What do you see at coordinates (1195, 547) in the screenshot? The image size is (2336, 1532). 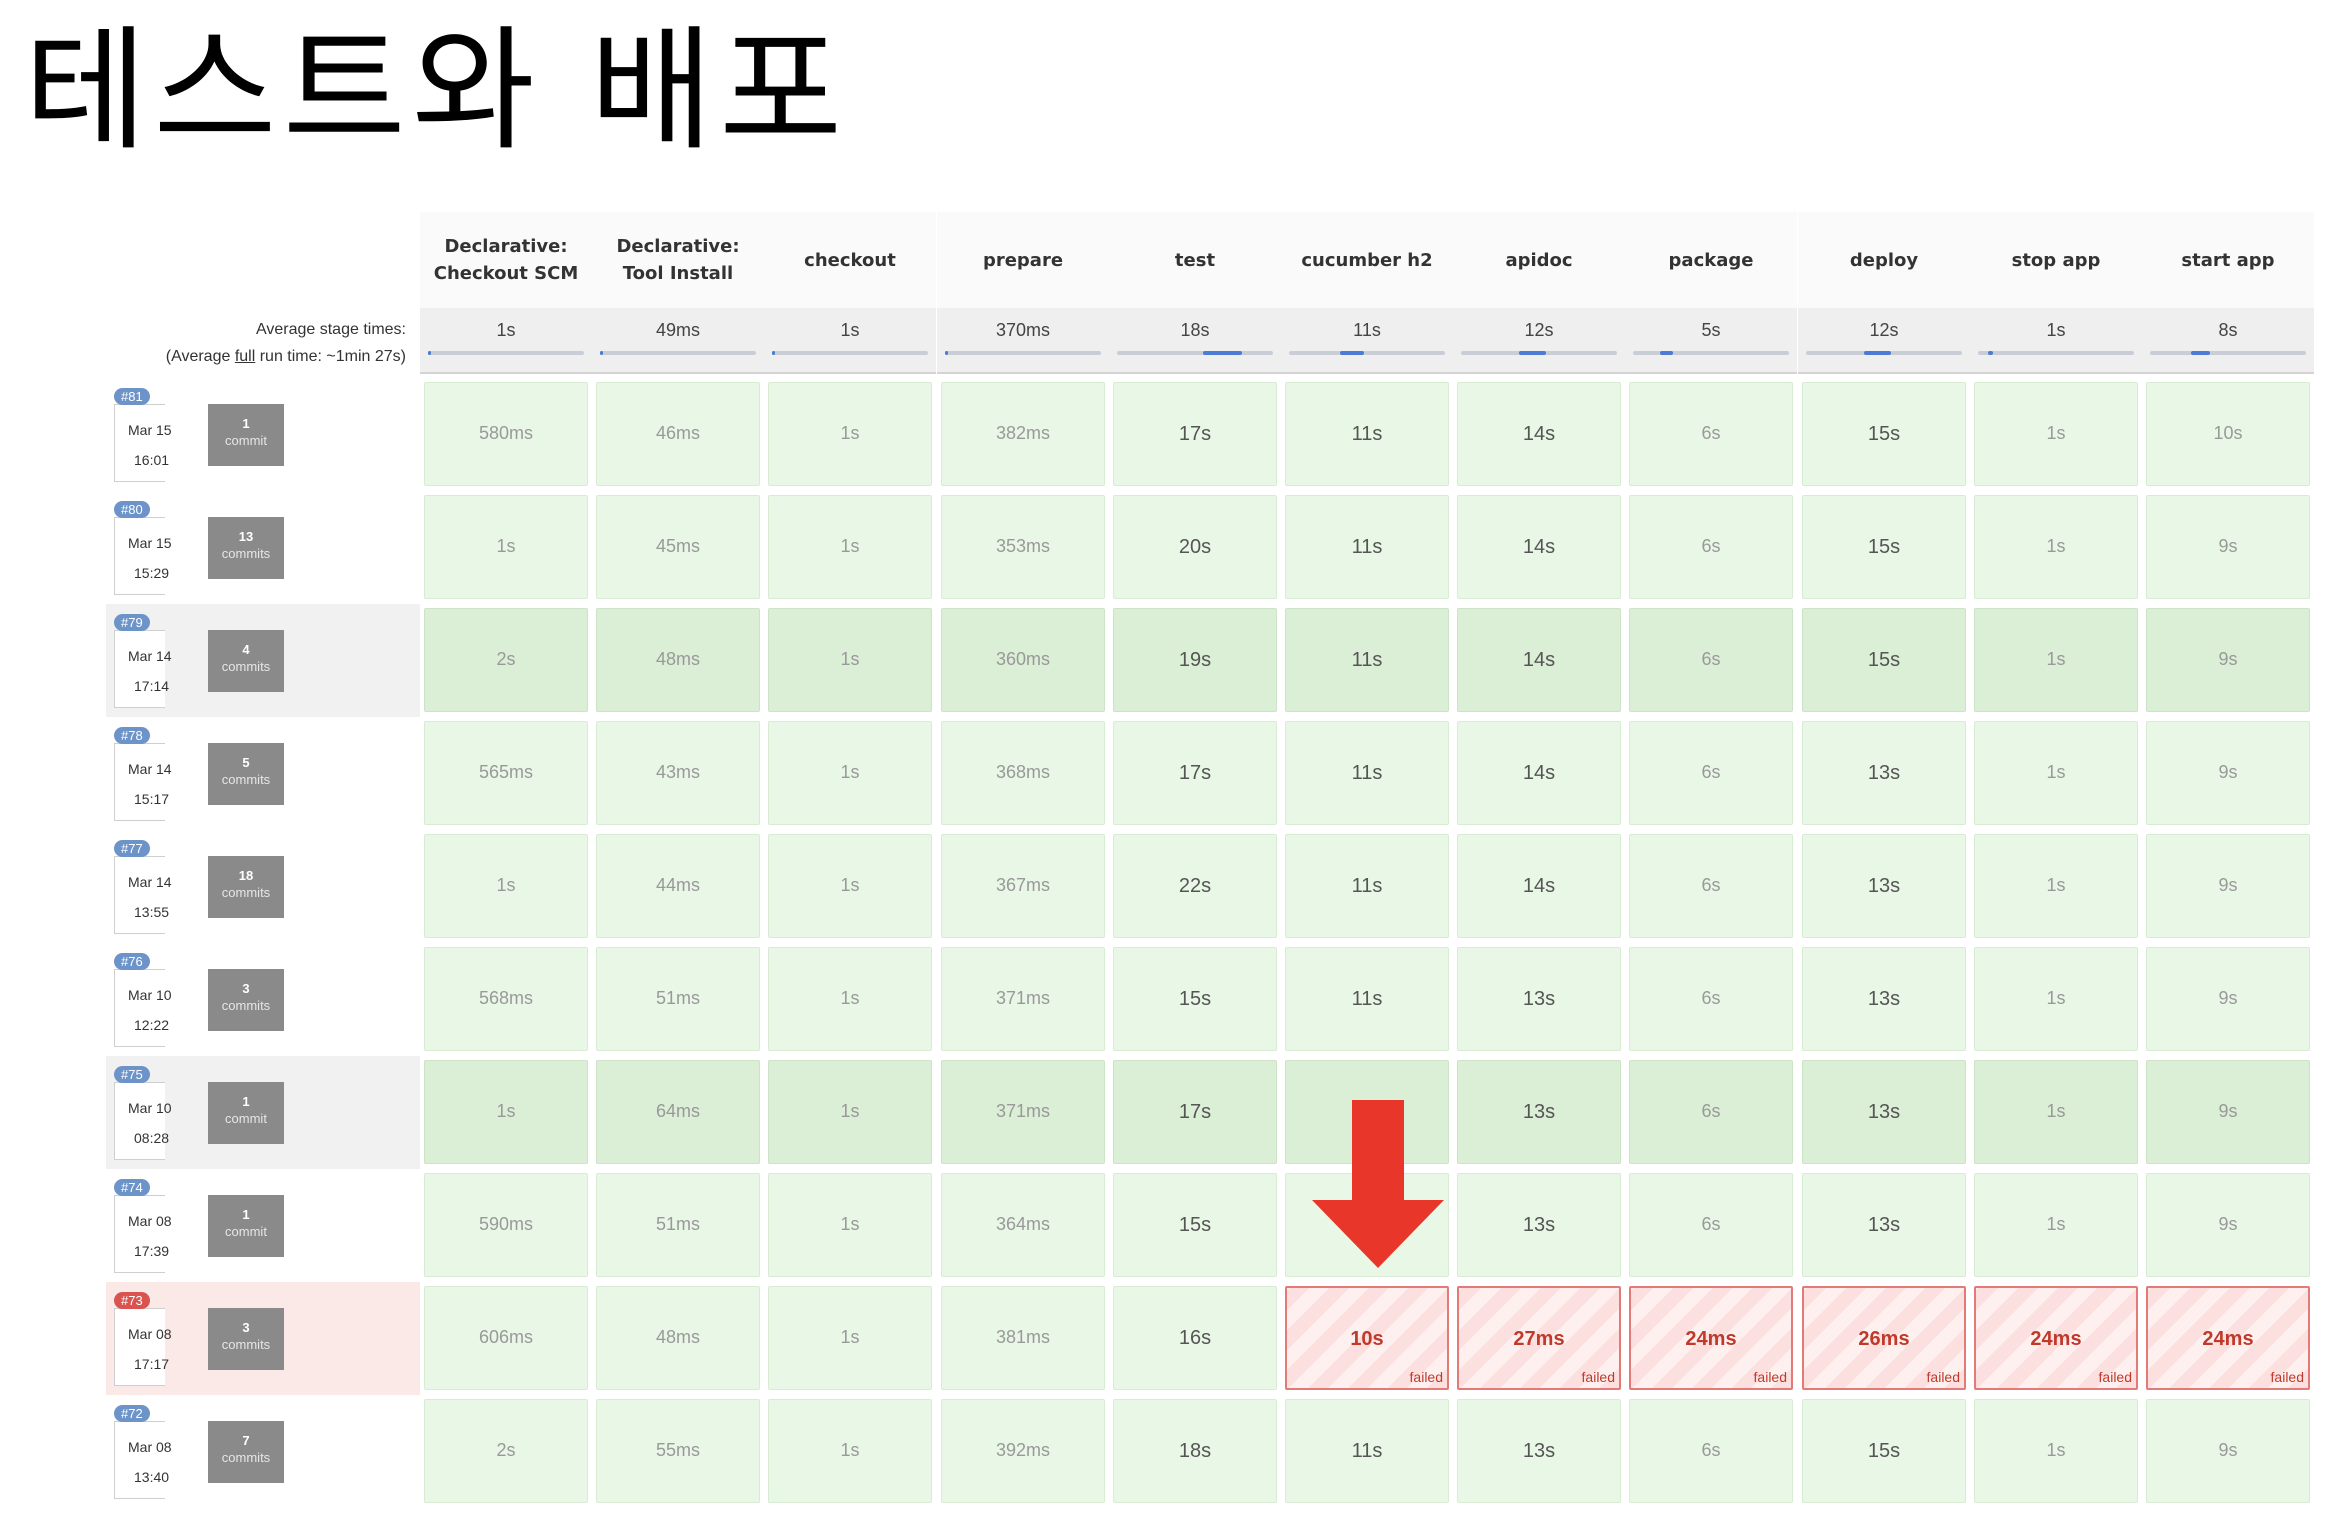 I see `stage-cell: 20s` at bounding box center [1195, 547].